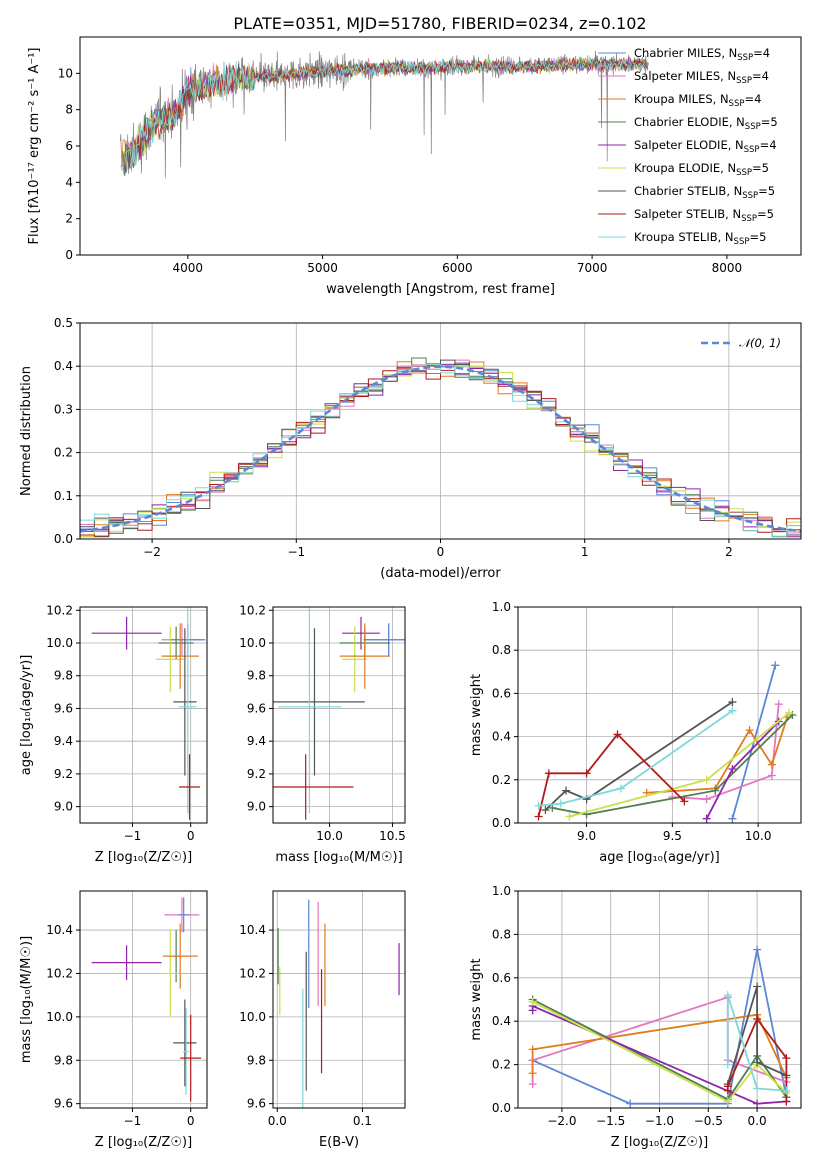 This screenshot has width=819, height=1170. Describe the element at coordinates (296, 552) in the screenshot. I see `x-tick-label: −1` at that location.